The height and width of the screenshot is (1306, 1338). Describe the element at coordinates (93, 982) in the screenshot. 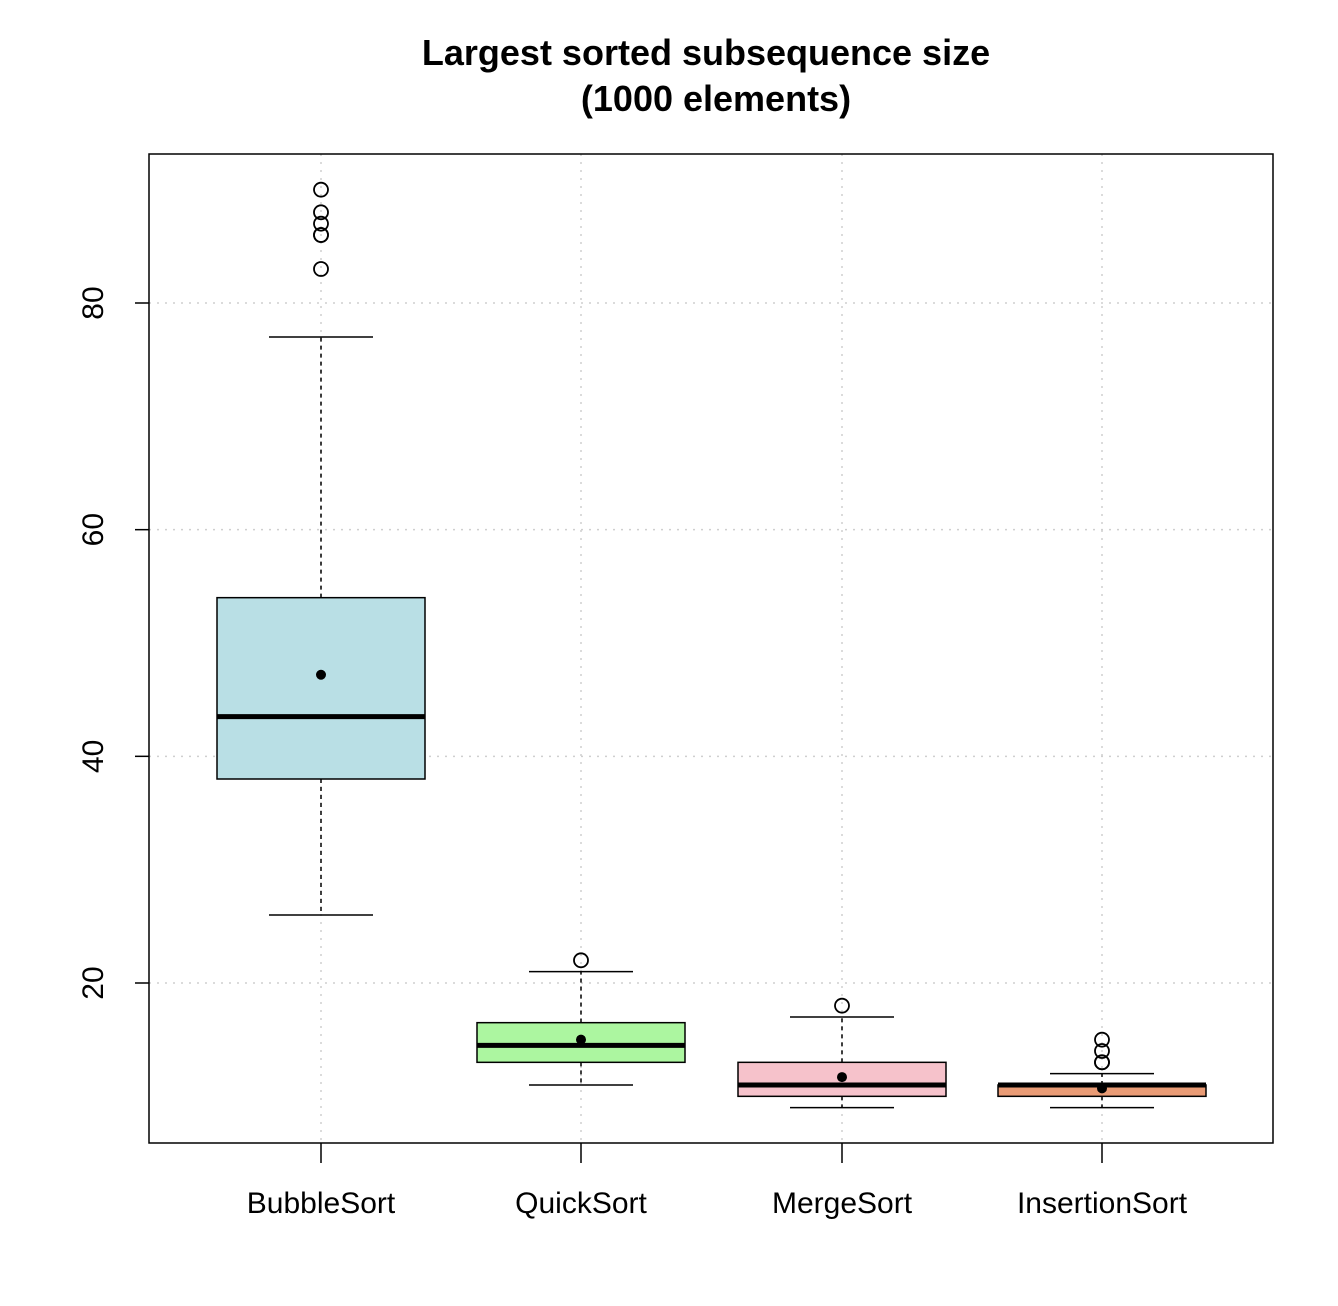

I see `y-tick-label: 20` at that location.